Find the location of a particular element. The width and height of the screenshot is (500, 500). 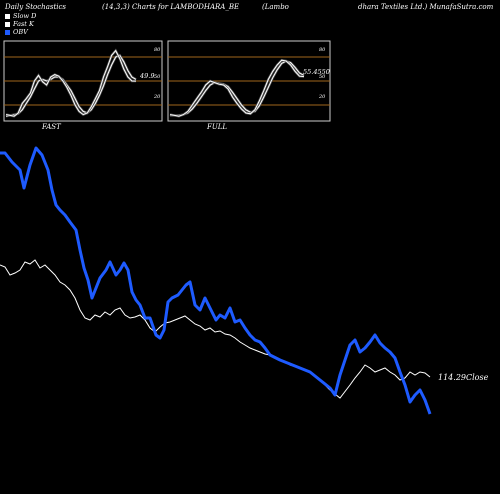

panel-full-slow-d-line is located at coordinates (237, 88).